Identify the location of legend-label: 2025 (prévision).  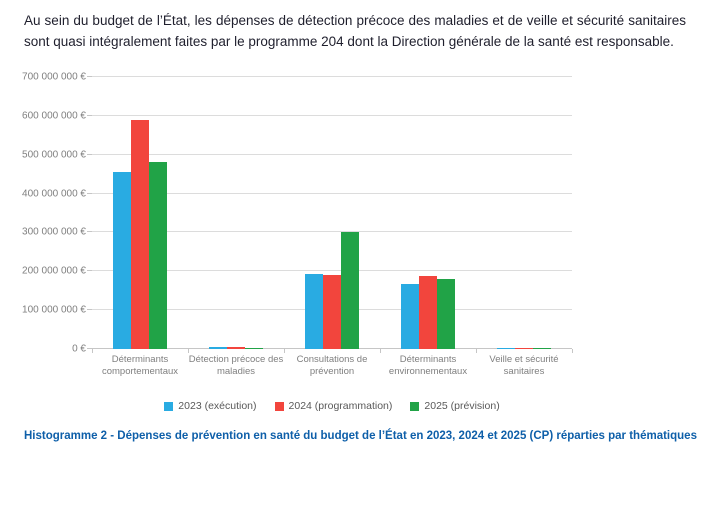
(462, 406).